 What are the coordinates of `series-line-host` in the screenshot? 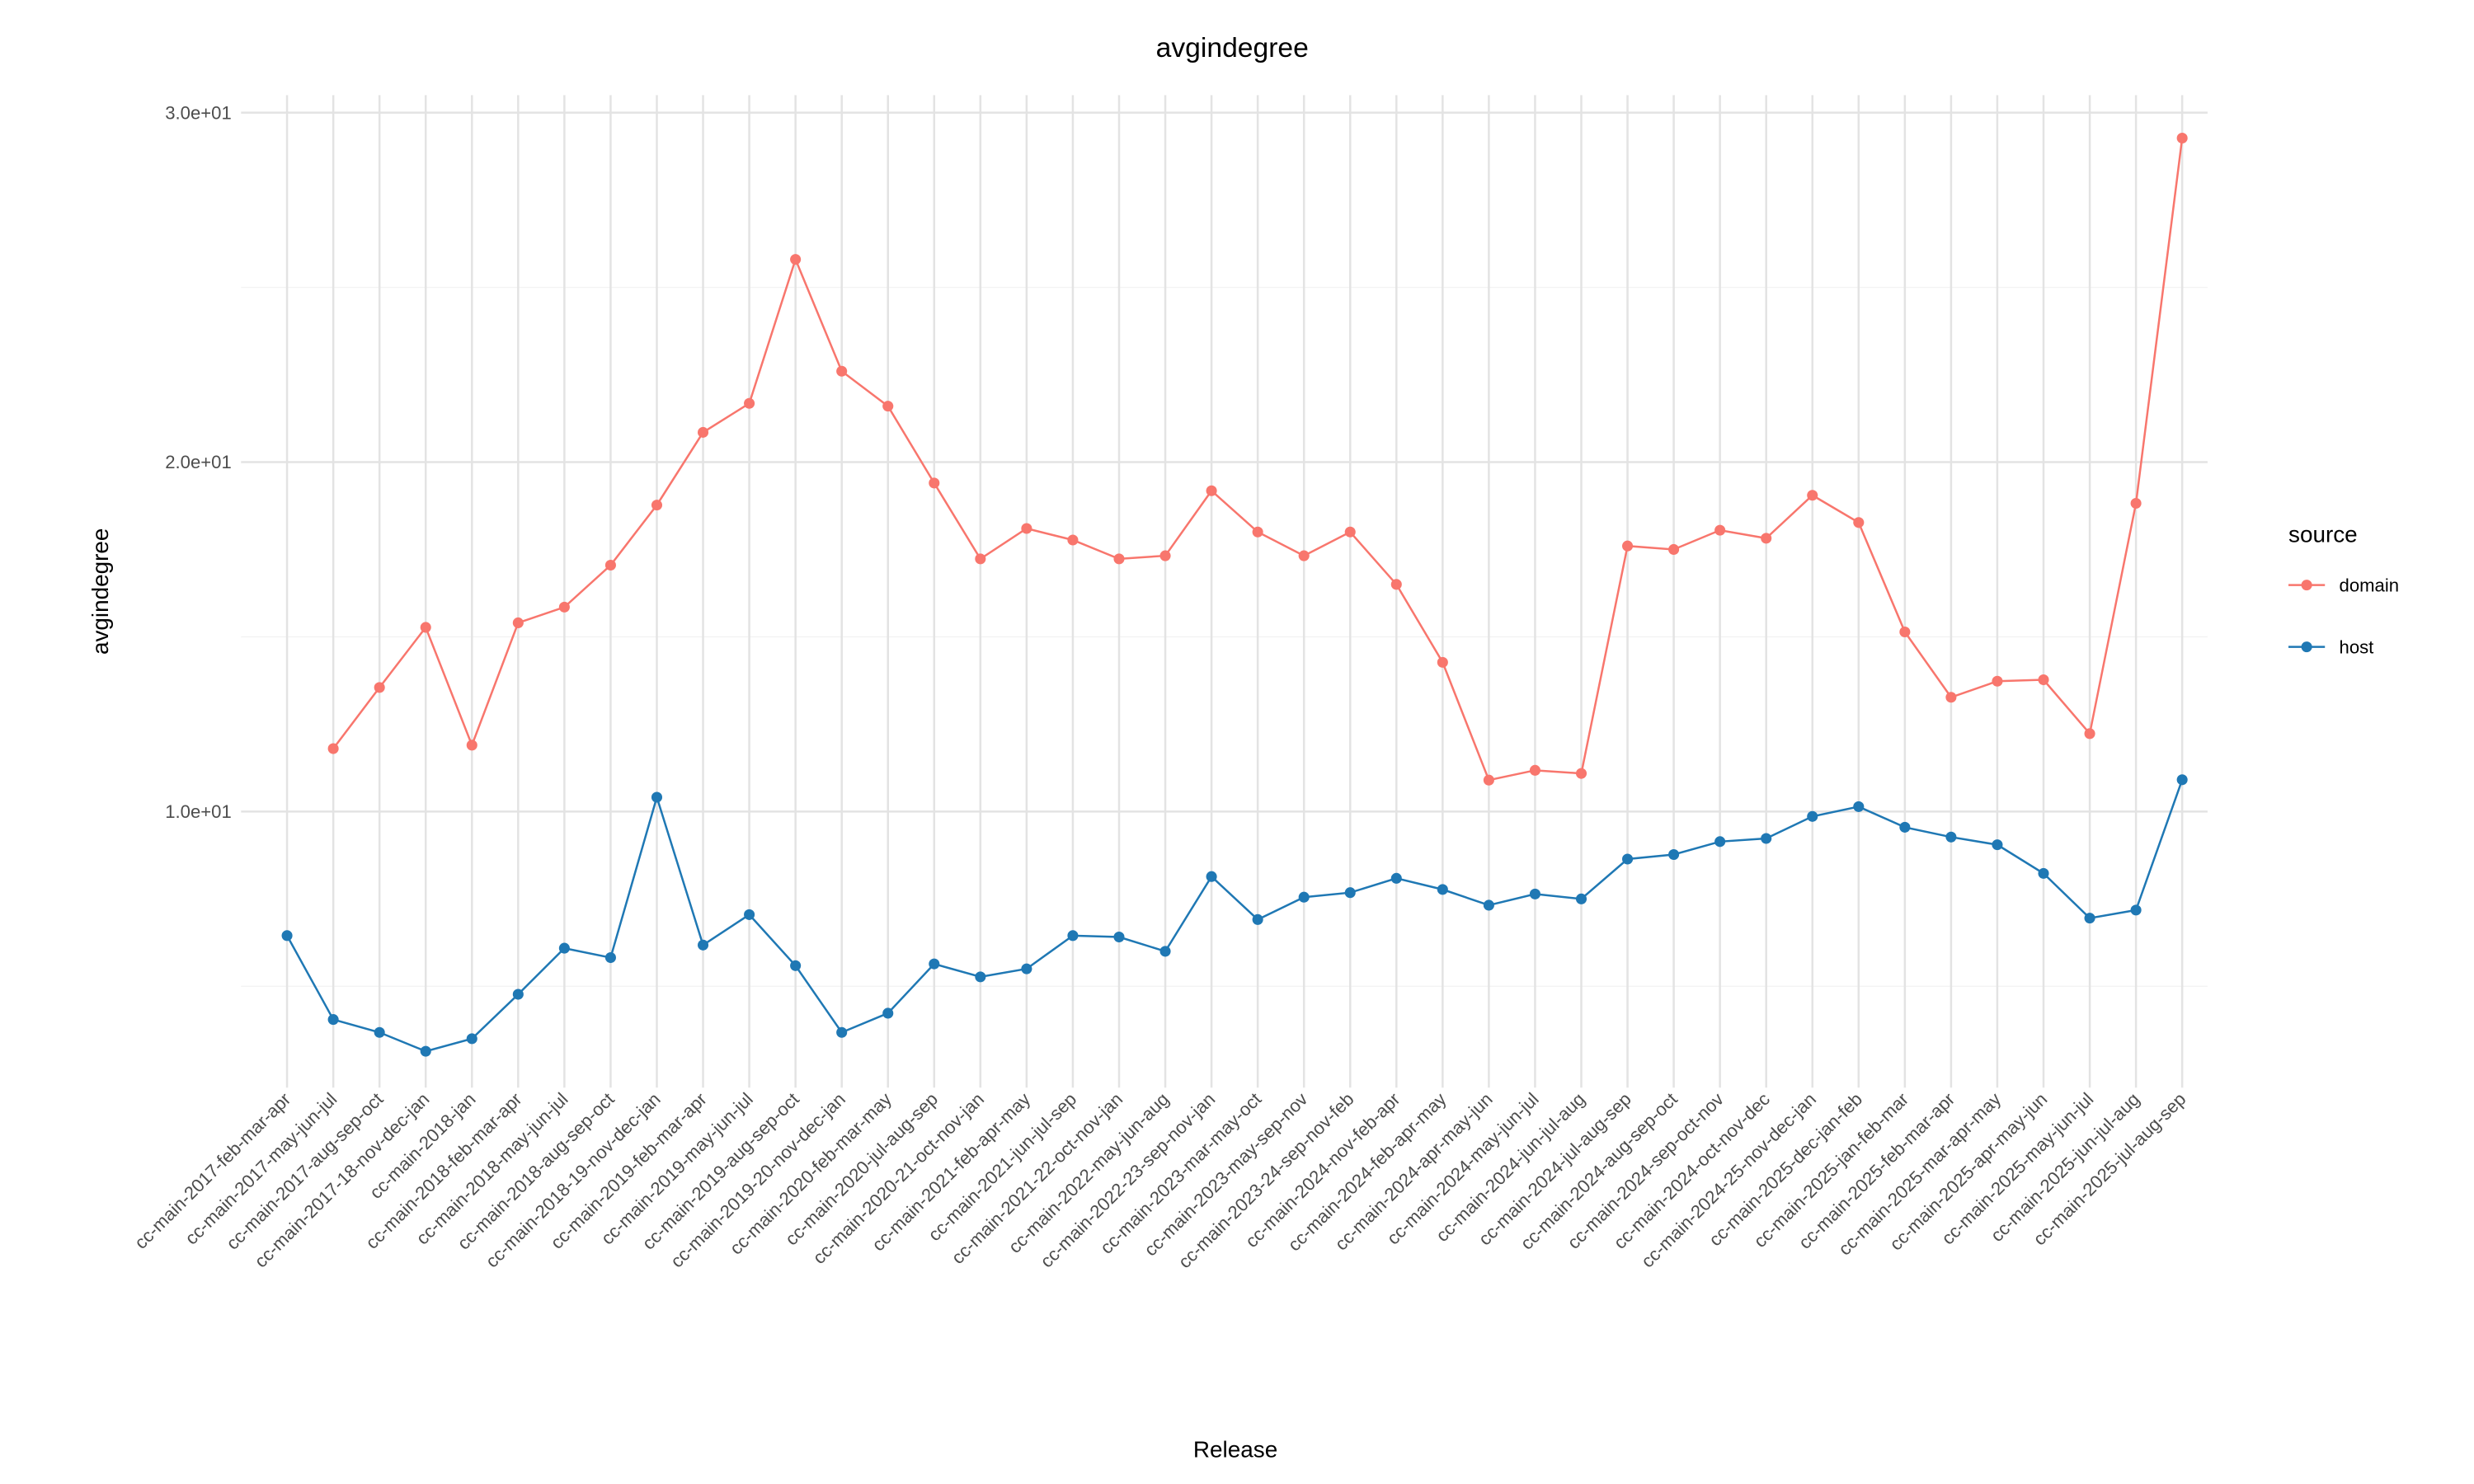 It's located at (1234, 916).